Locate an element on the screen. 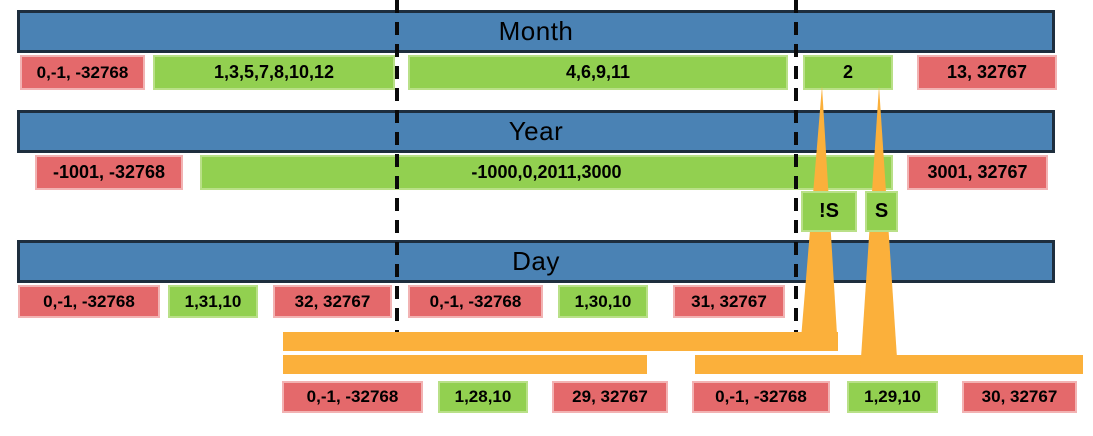  feb-leap-valid-box: 1,29,10 is located at coordinates (892, 397).